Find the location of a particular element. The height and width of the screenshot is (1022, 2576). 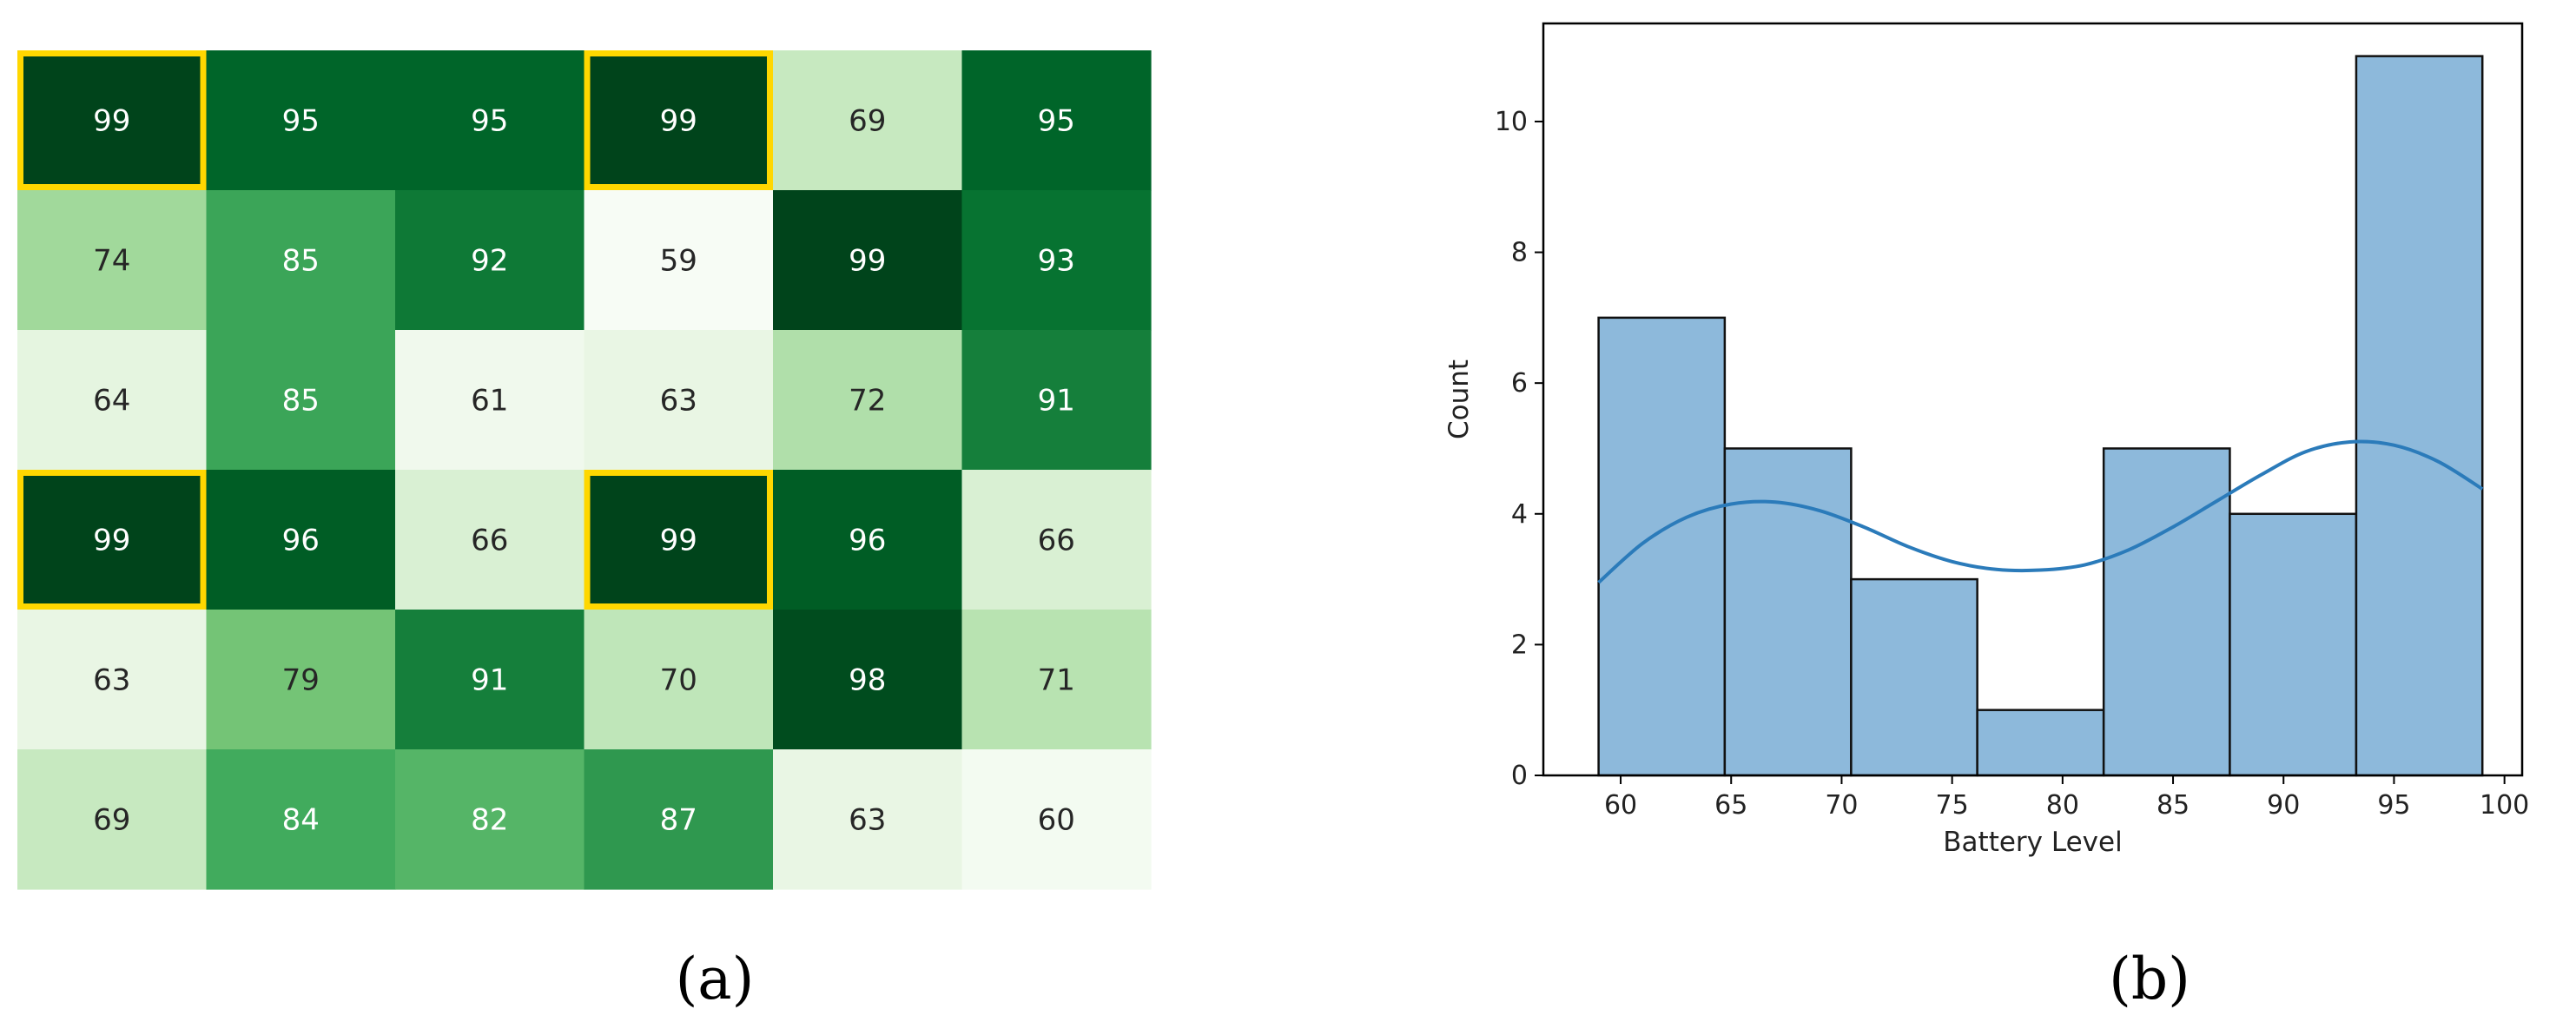

heatmap-cell-label: 64 is located at coordinates (112, 401).